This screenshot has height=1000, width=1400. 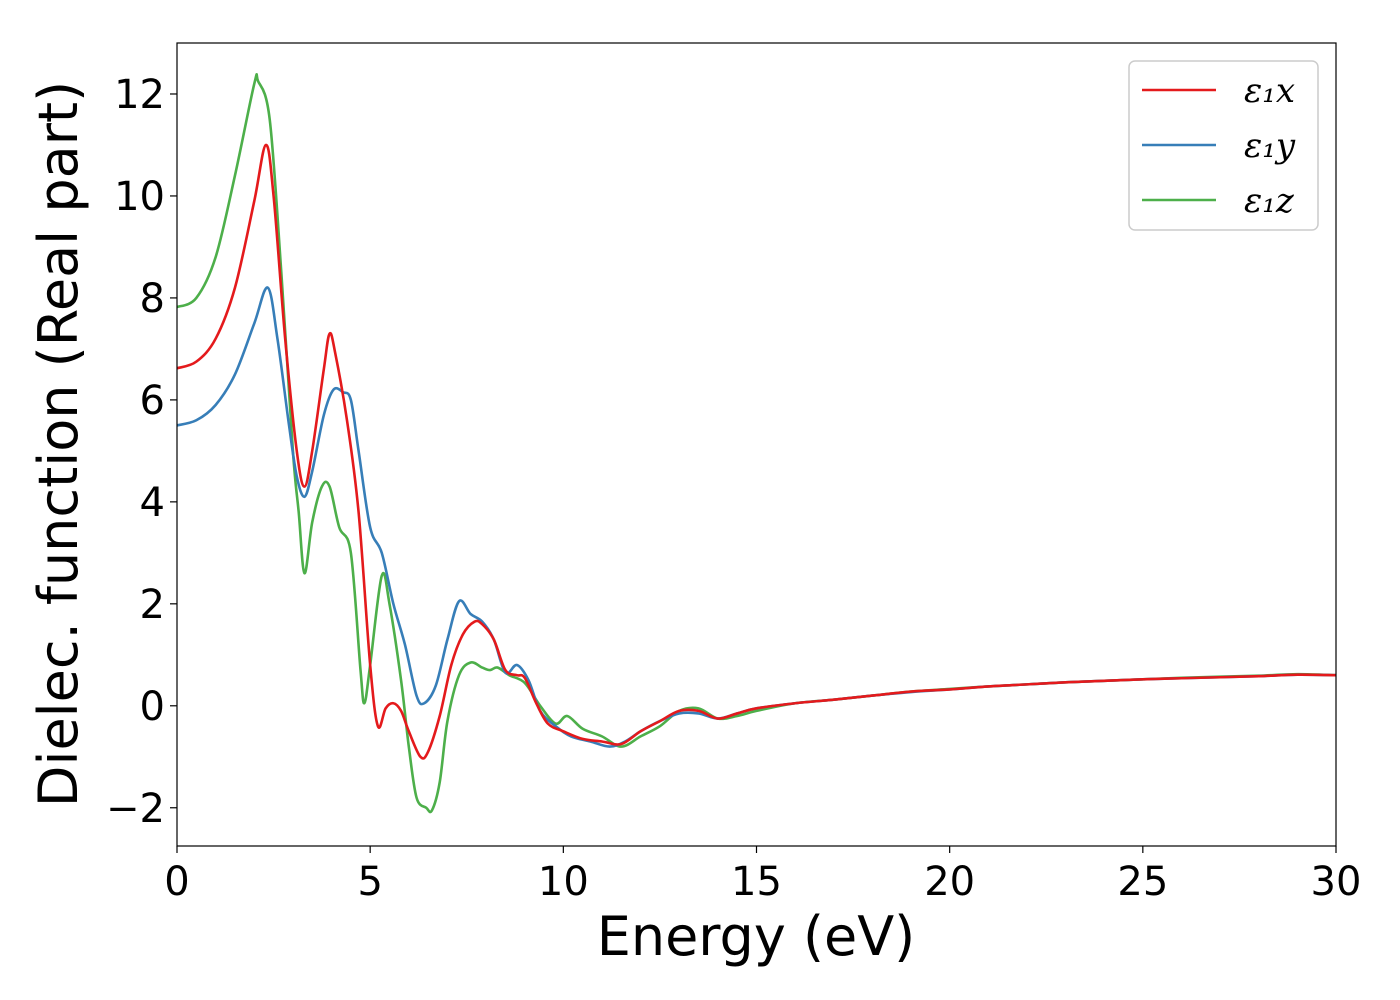 I want to click on legend-label: ε₁y, so click(x=1270, y=146).